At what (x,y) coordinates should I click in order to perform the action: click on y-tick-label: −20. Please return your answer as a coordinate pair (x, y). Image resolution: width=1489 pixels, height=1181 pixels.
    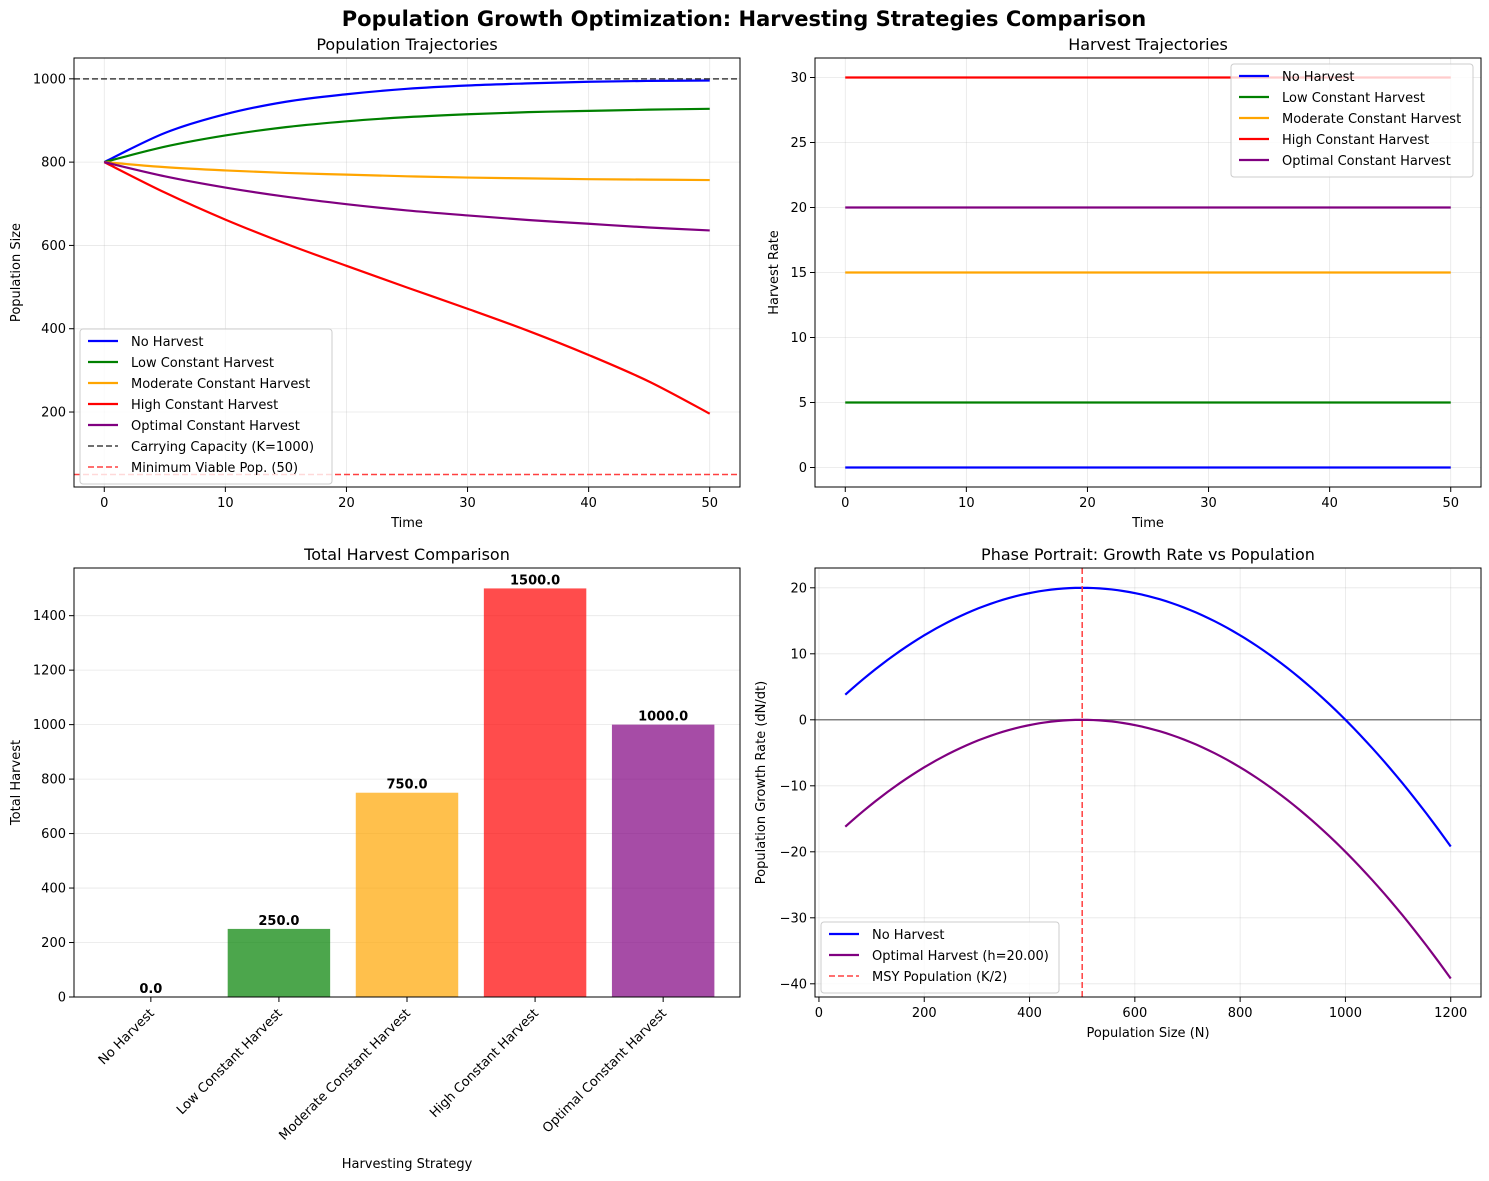
    Looking at the image, I should click on (793, 852).